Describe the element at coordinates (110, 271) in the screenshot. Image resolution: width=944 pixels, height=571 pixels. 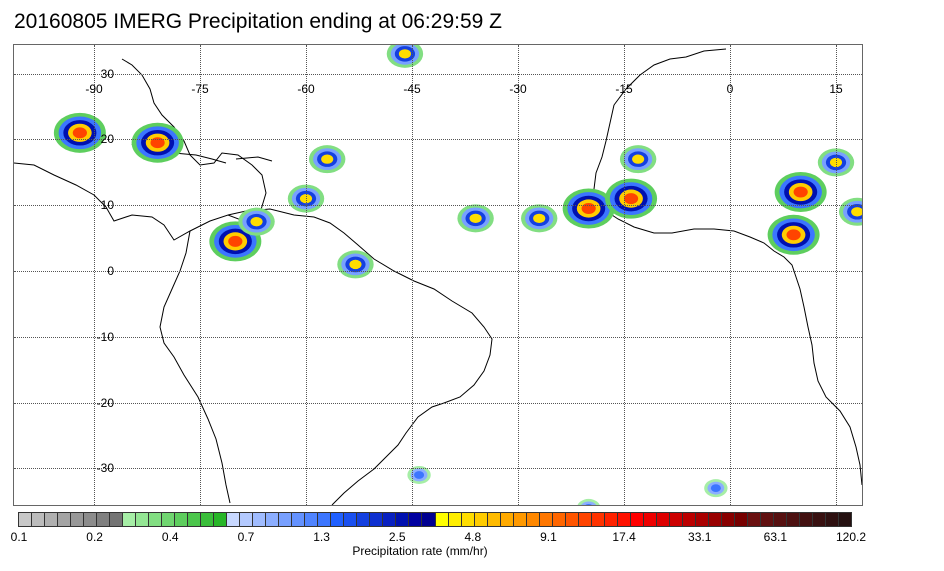
I see `latitude-label: 0` at that location.